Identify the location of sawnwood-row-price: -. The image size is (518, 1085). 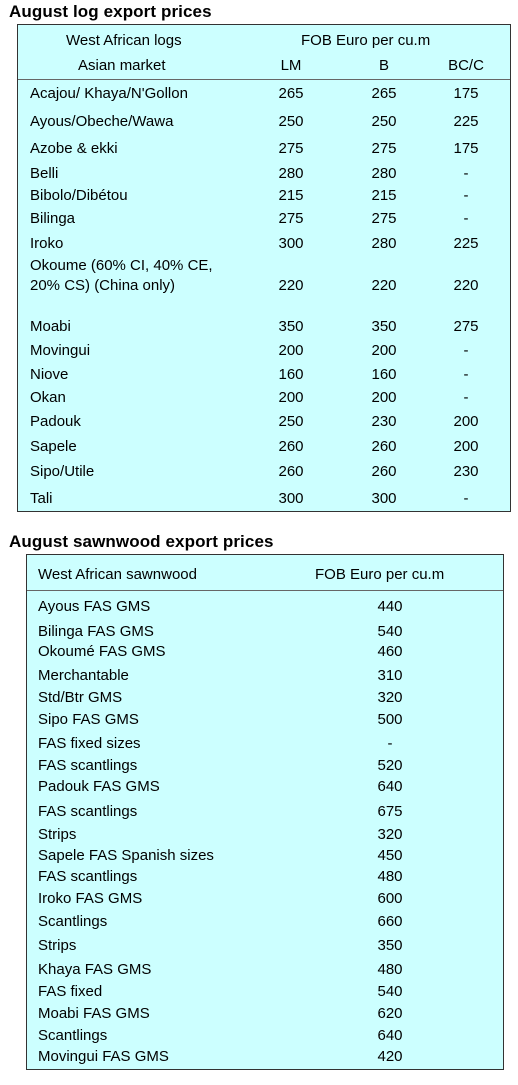
(390, 743).